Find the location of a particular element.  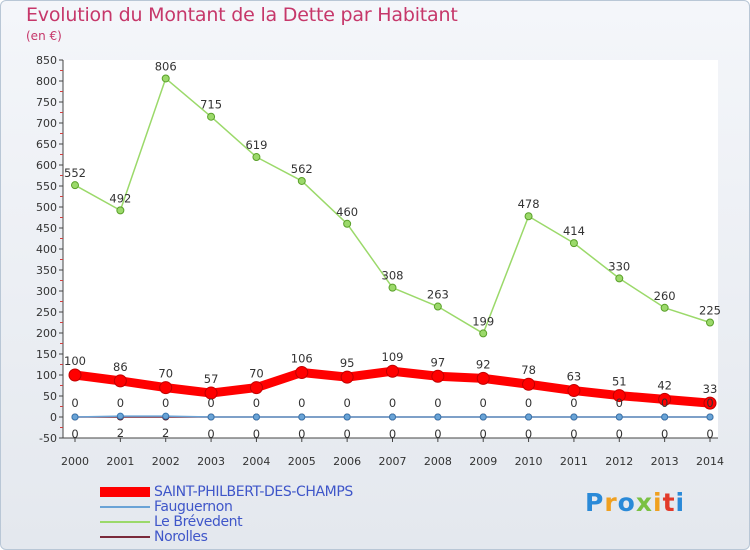

y-tick-label: 600 is located at coordinates (46, 165).